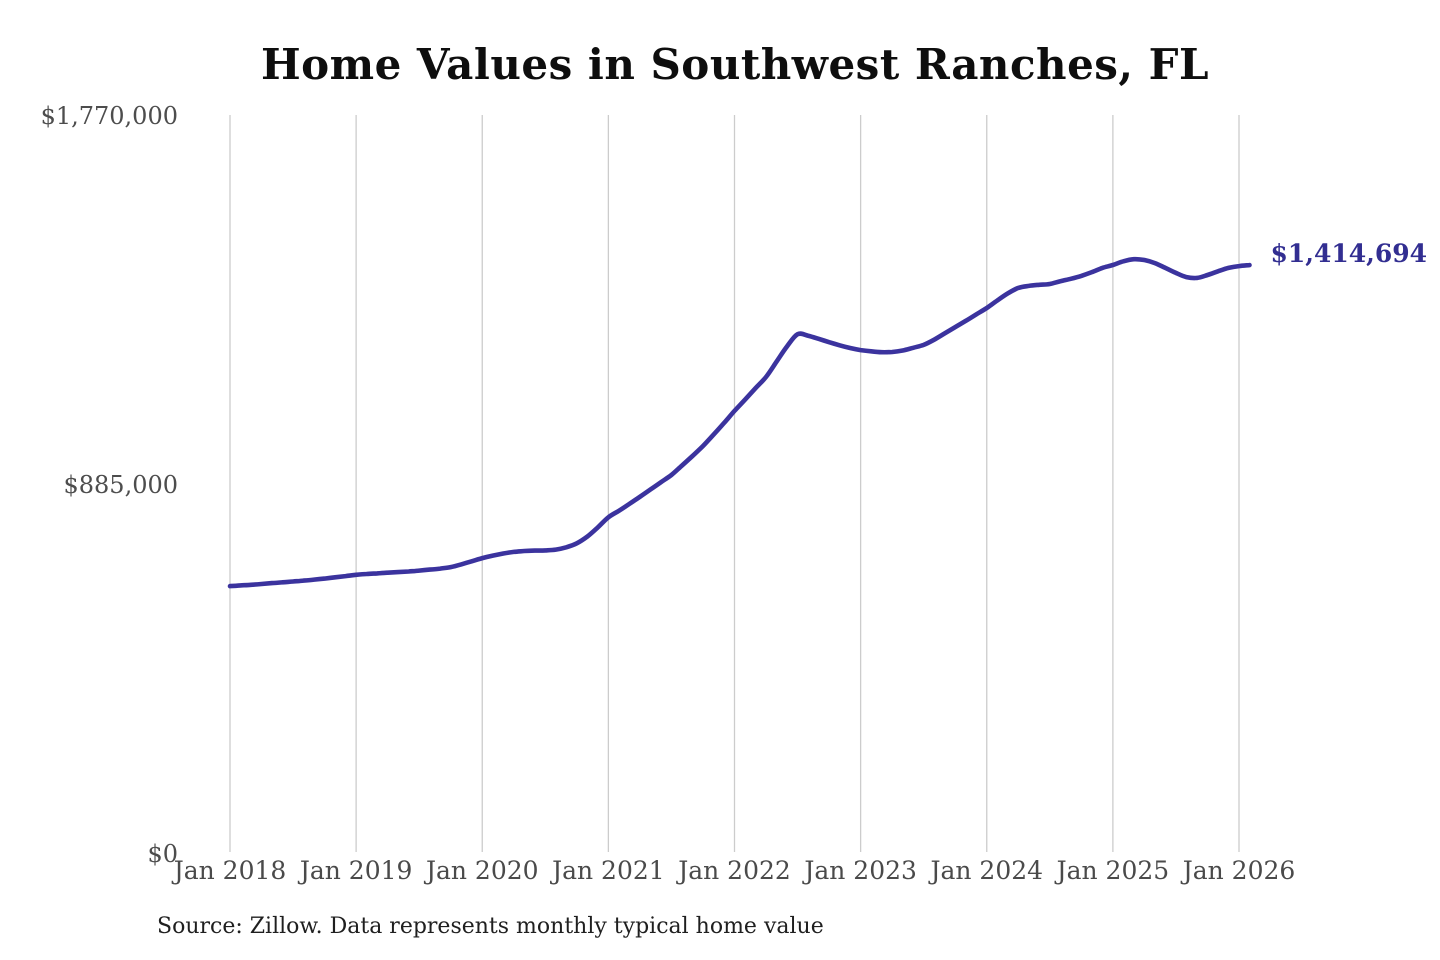 Image resolution: width=1440 pixels, height=960 pixels. Describe the element at coordinates (162, 854) in the screenshot. I see `y-tick-label: $0` at that location.